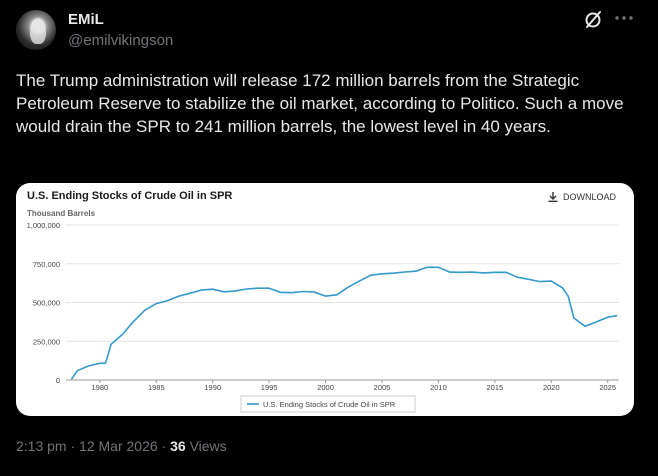 This screenshot has width=658, height=476. I want to click on views-count: 36, so click(178, 446).